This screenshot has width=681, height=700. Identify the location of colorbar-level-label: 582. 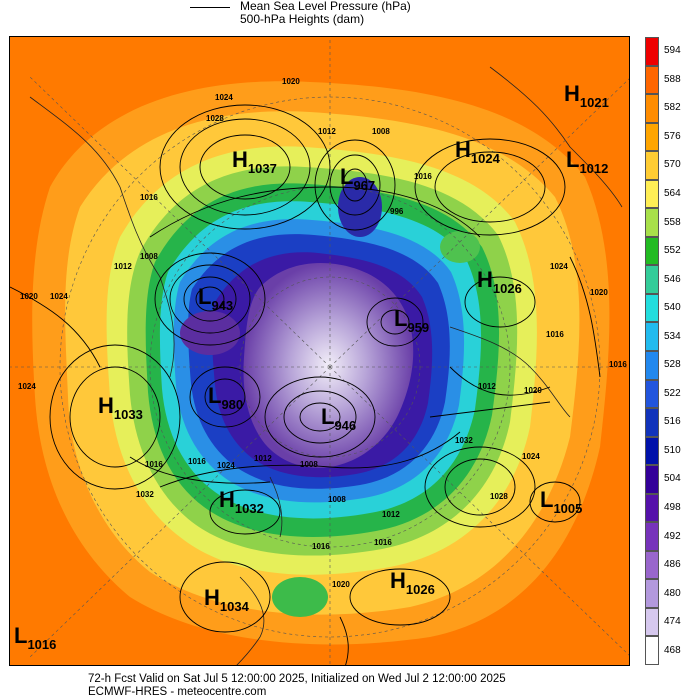
(672, 108).